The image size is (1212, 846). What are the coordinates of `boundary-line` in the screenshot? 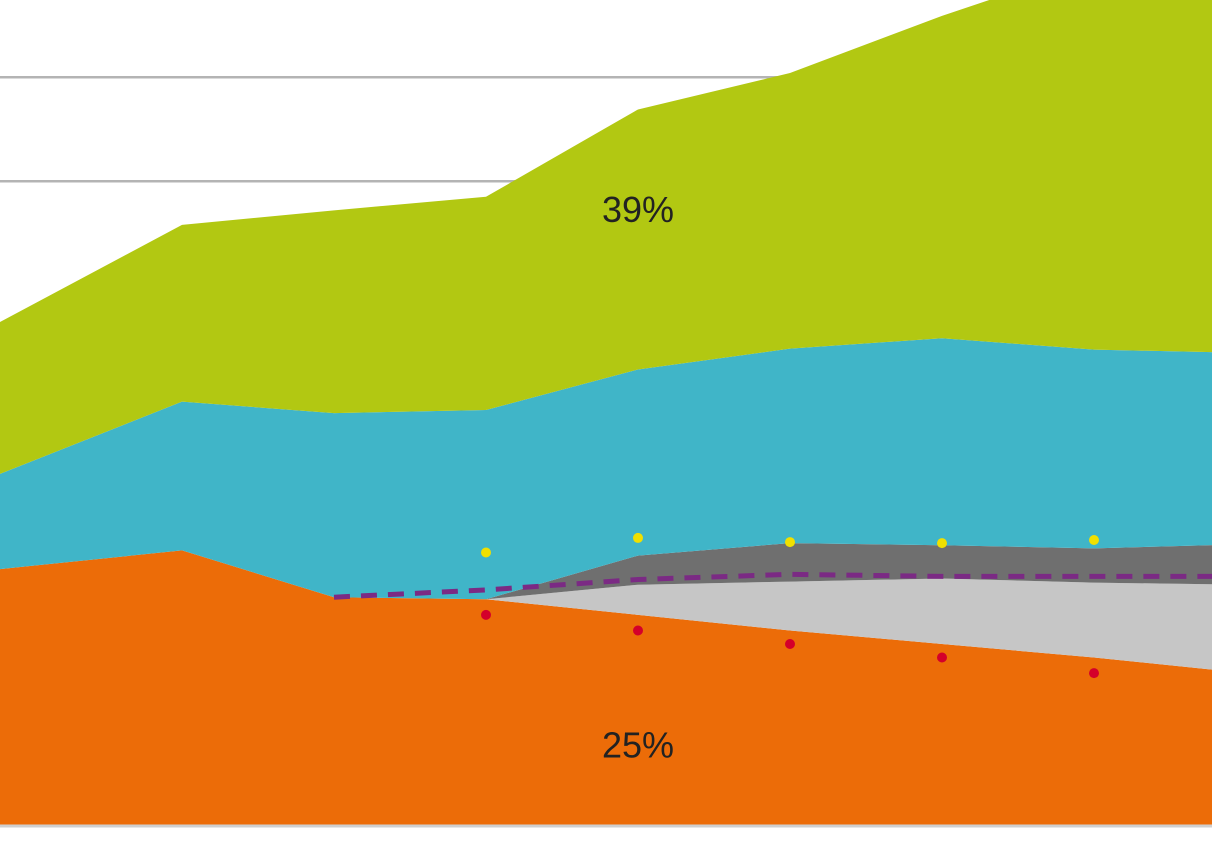 It's located at (772, 585).